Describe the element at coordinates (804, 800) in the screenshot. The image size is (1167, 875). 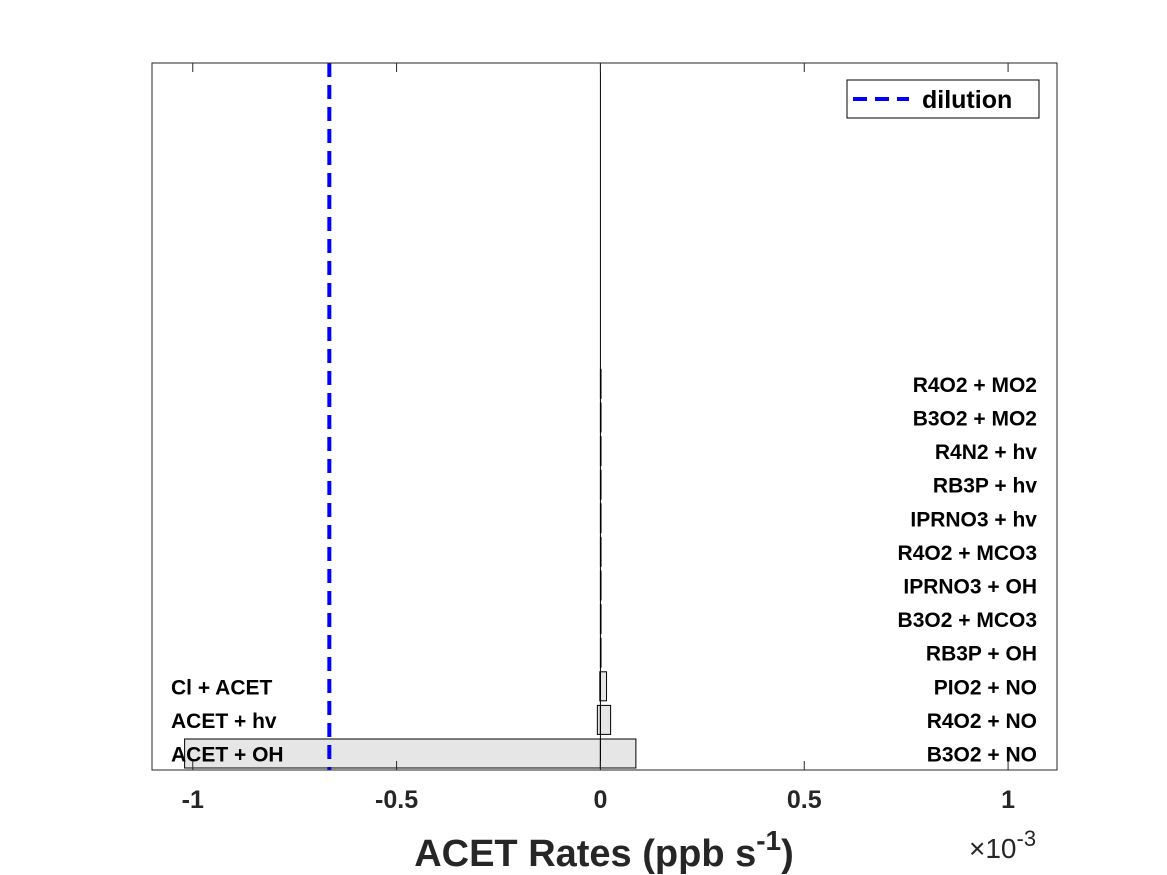
I see `x-tick-label: 0.5` at that location.